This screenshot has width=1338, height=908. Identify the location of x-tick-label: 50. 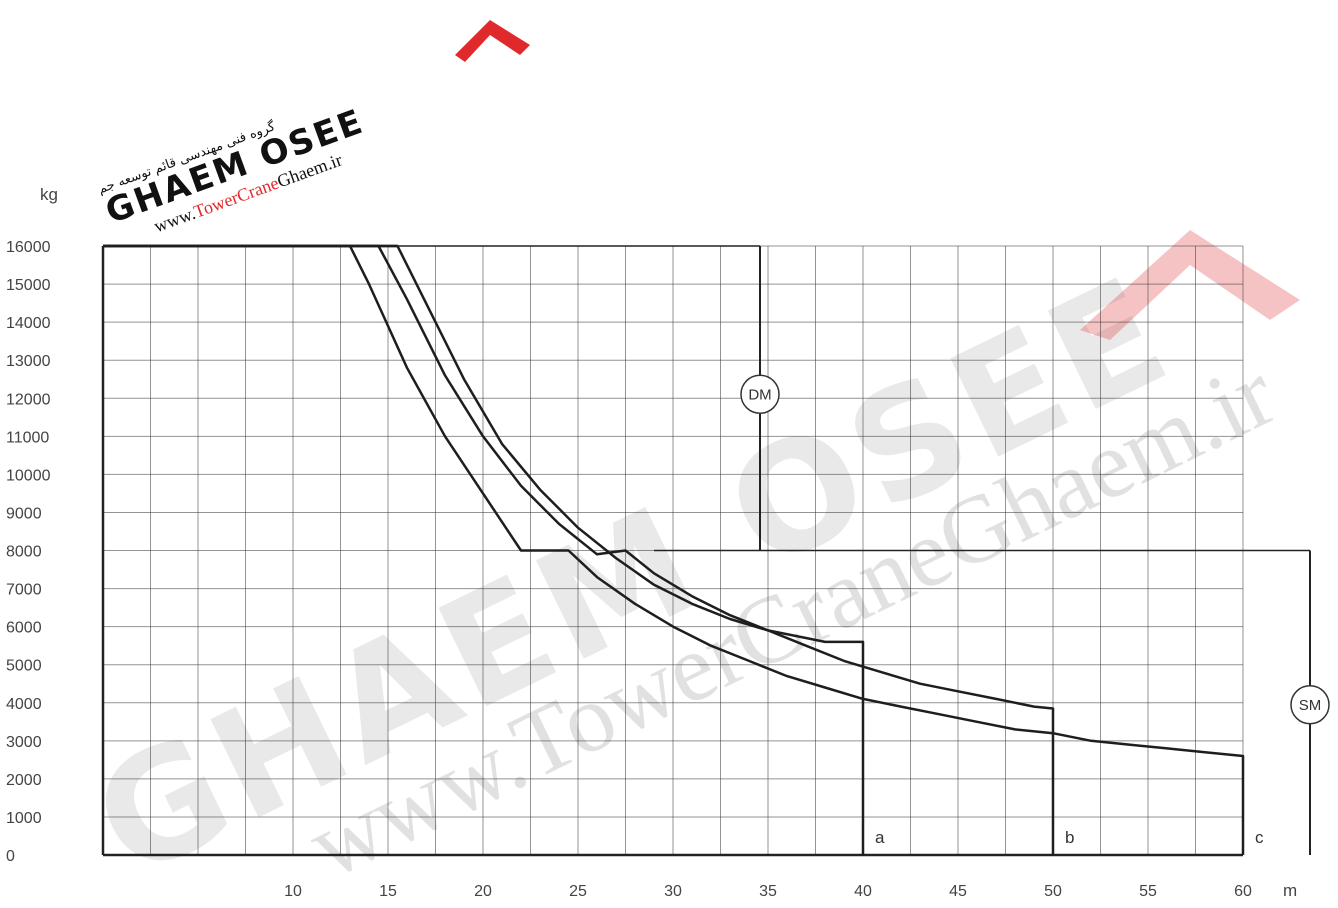
(1053, 891).